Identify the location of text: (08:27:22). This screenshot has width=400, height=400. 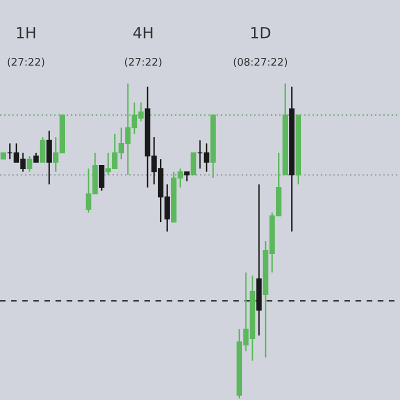
(260, 63).